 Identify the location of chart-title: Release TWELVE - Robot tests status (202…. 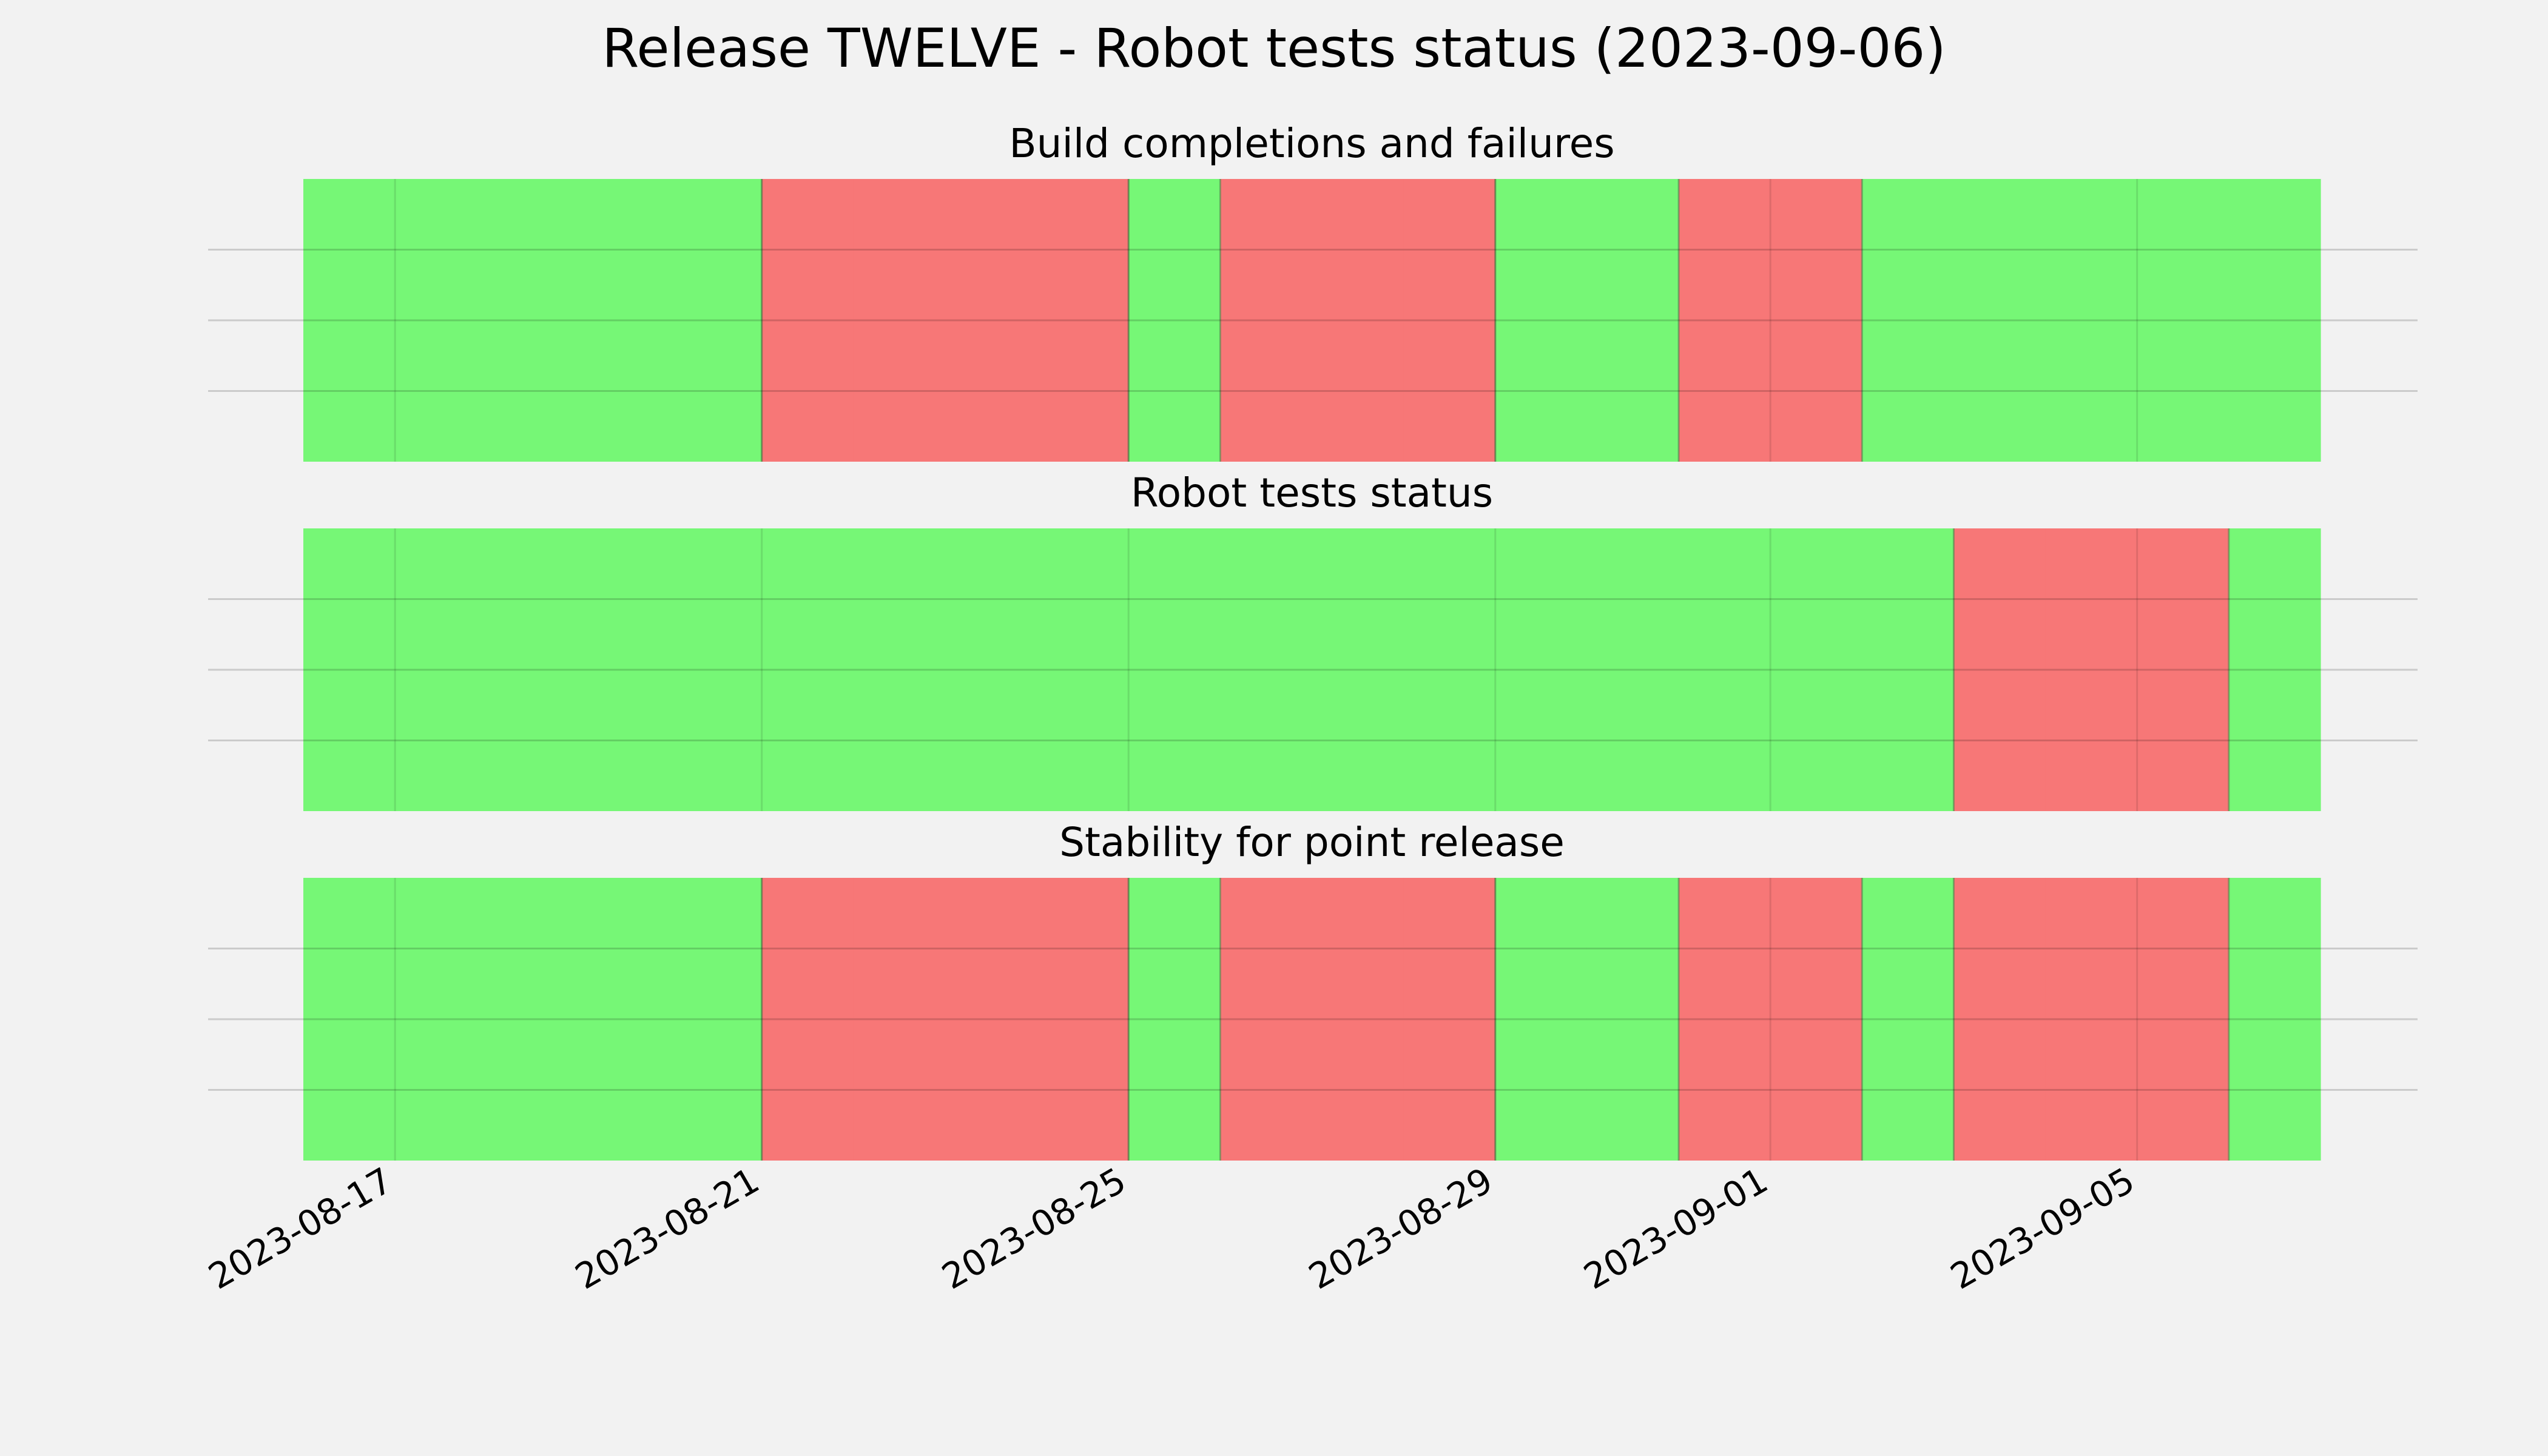
(1274, 48).